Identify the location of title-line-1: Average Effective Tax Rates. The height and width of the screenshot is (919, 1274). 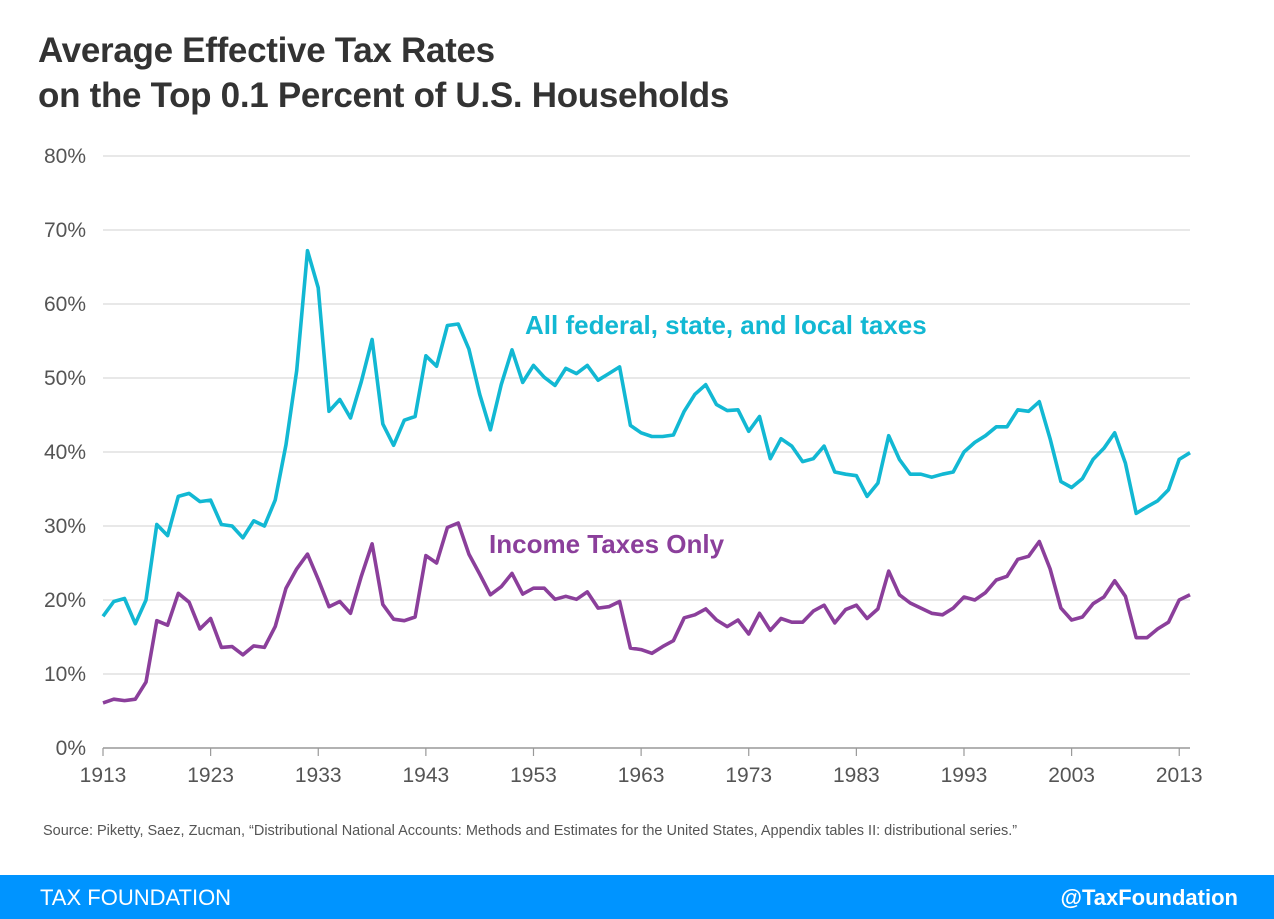
(266, 50).